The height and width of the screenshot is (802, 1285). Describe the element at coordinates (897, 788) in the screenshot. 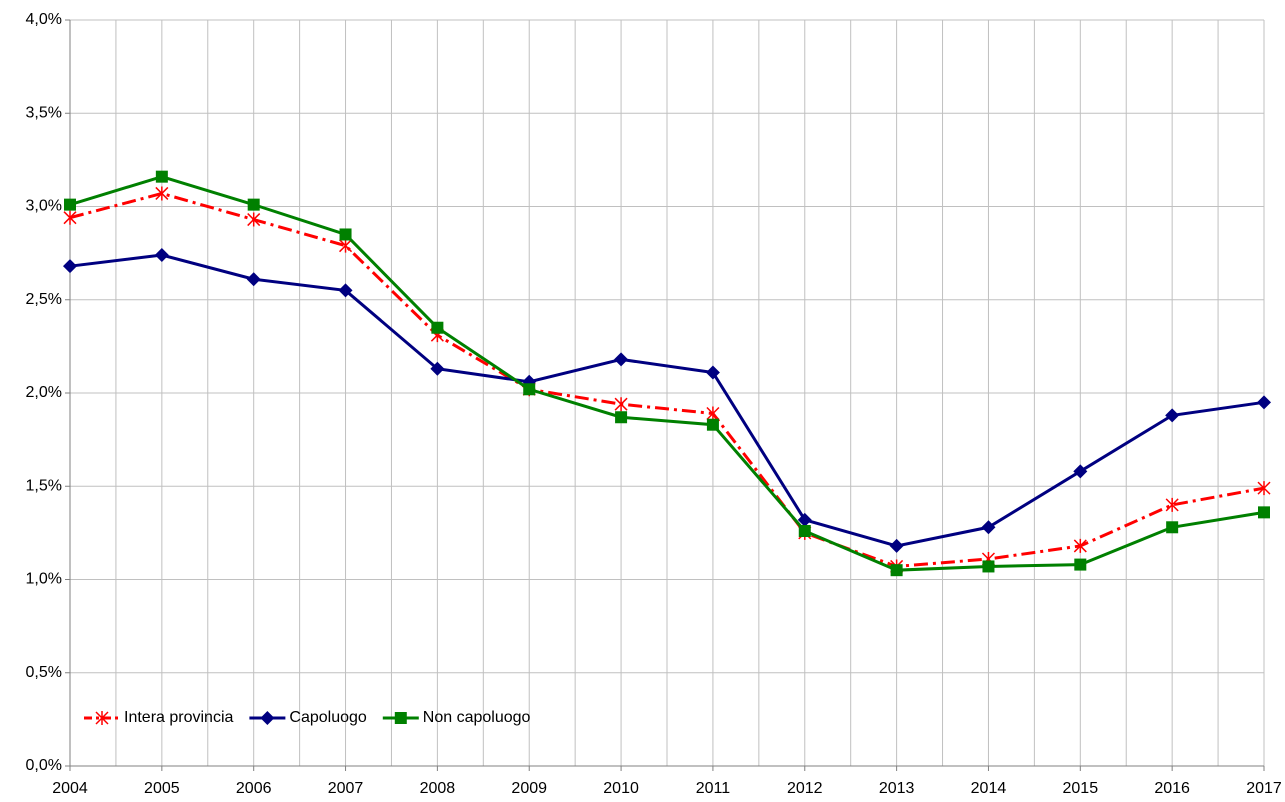

I see `x-tick-label: 2013` at that location.